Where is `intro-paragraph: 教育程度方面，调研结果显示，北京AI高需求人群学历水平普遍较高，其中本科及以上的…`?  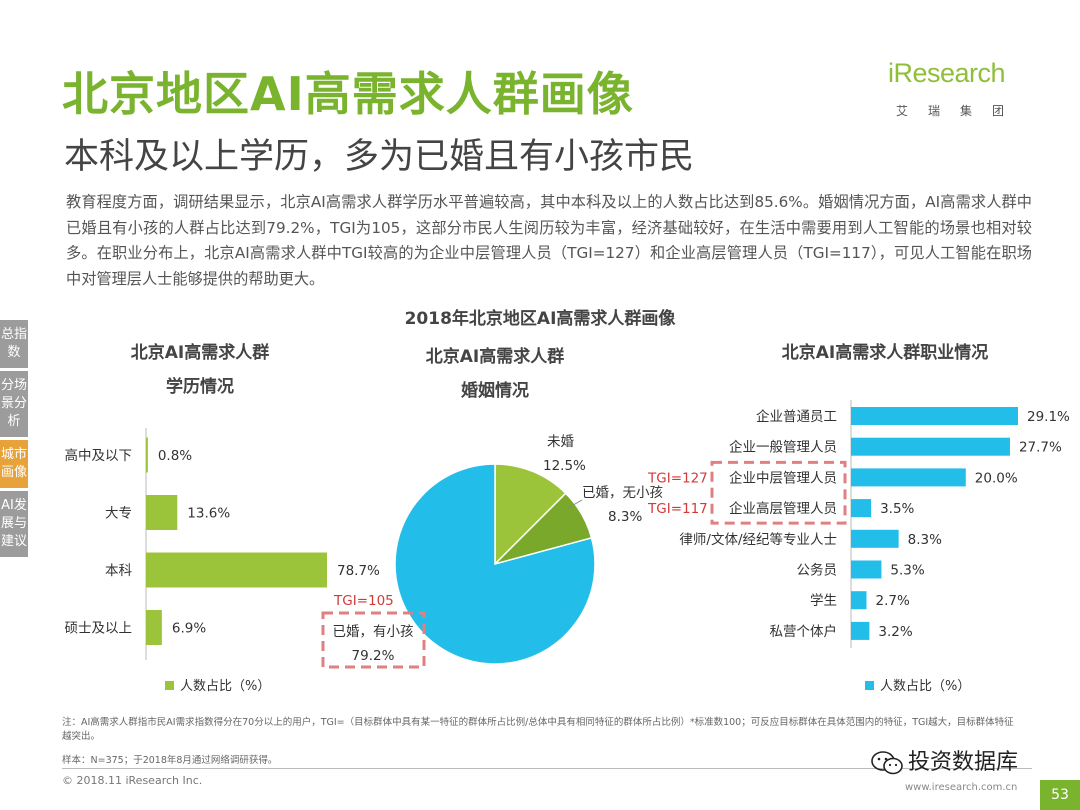
intro-paragraph: 教育程度方面，调研结果显示，北京AI高需求人群学历水平普遍较高，其中本科及以上的… is located at coordinates (549, 240).